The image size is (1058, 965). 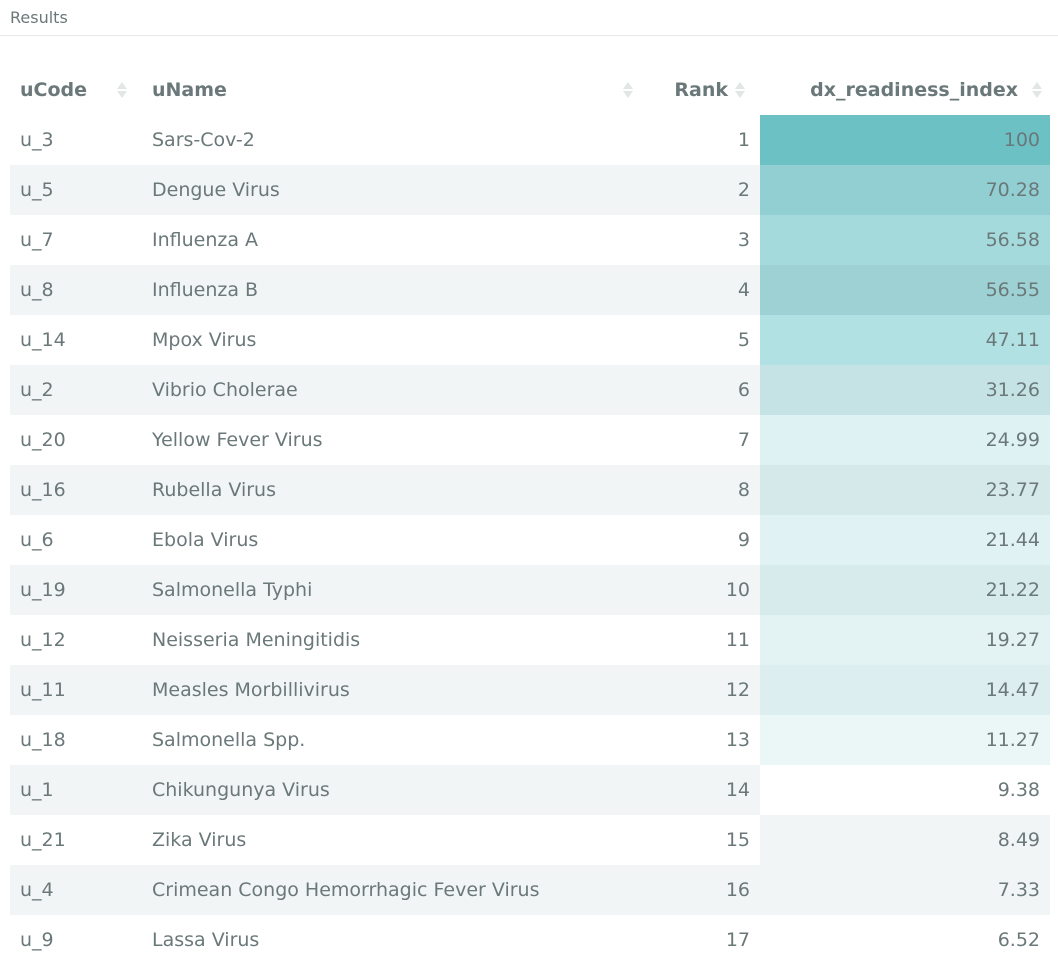 I want to click on cell-ucode: u_2, so click(x=76, y=390).